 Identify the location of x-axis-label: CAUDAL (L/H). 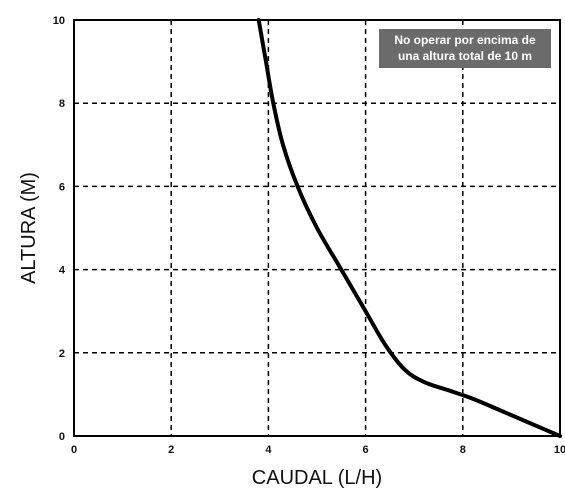
(317, 478).